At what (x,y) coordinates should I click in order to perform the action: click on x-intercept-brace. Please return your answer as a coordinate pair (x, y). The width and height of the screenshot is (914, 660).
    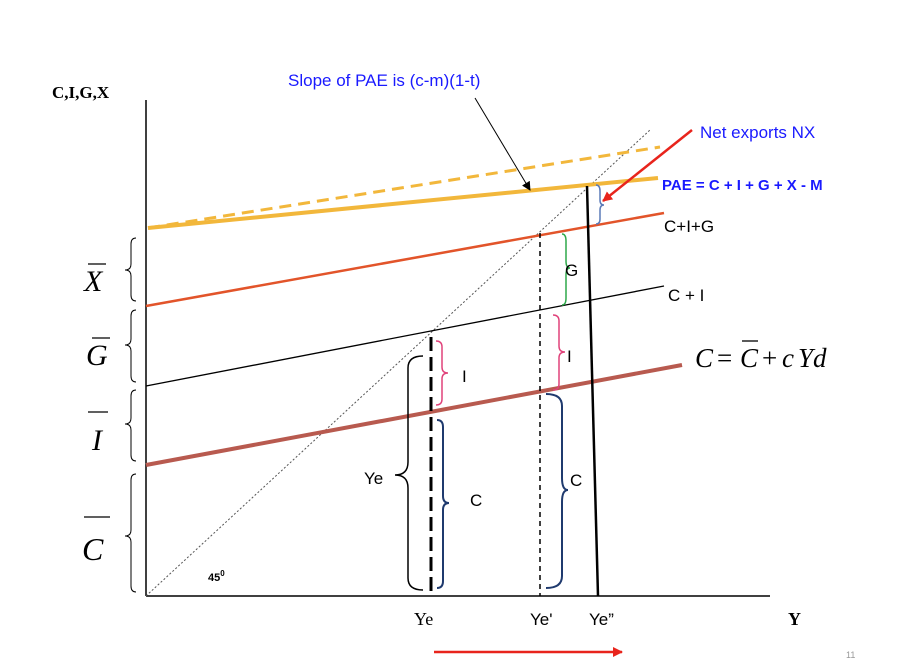
    Looking at the image, I should click on (130, 269).